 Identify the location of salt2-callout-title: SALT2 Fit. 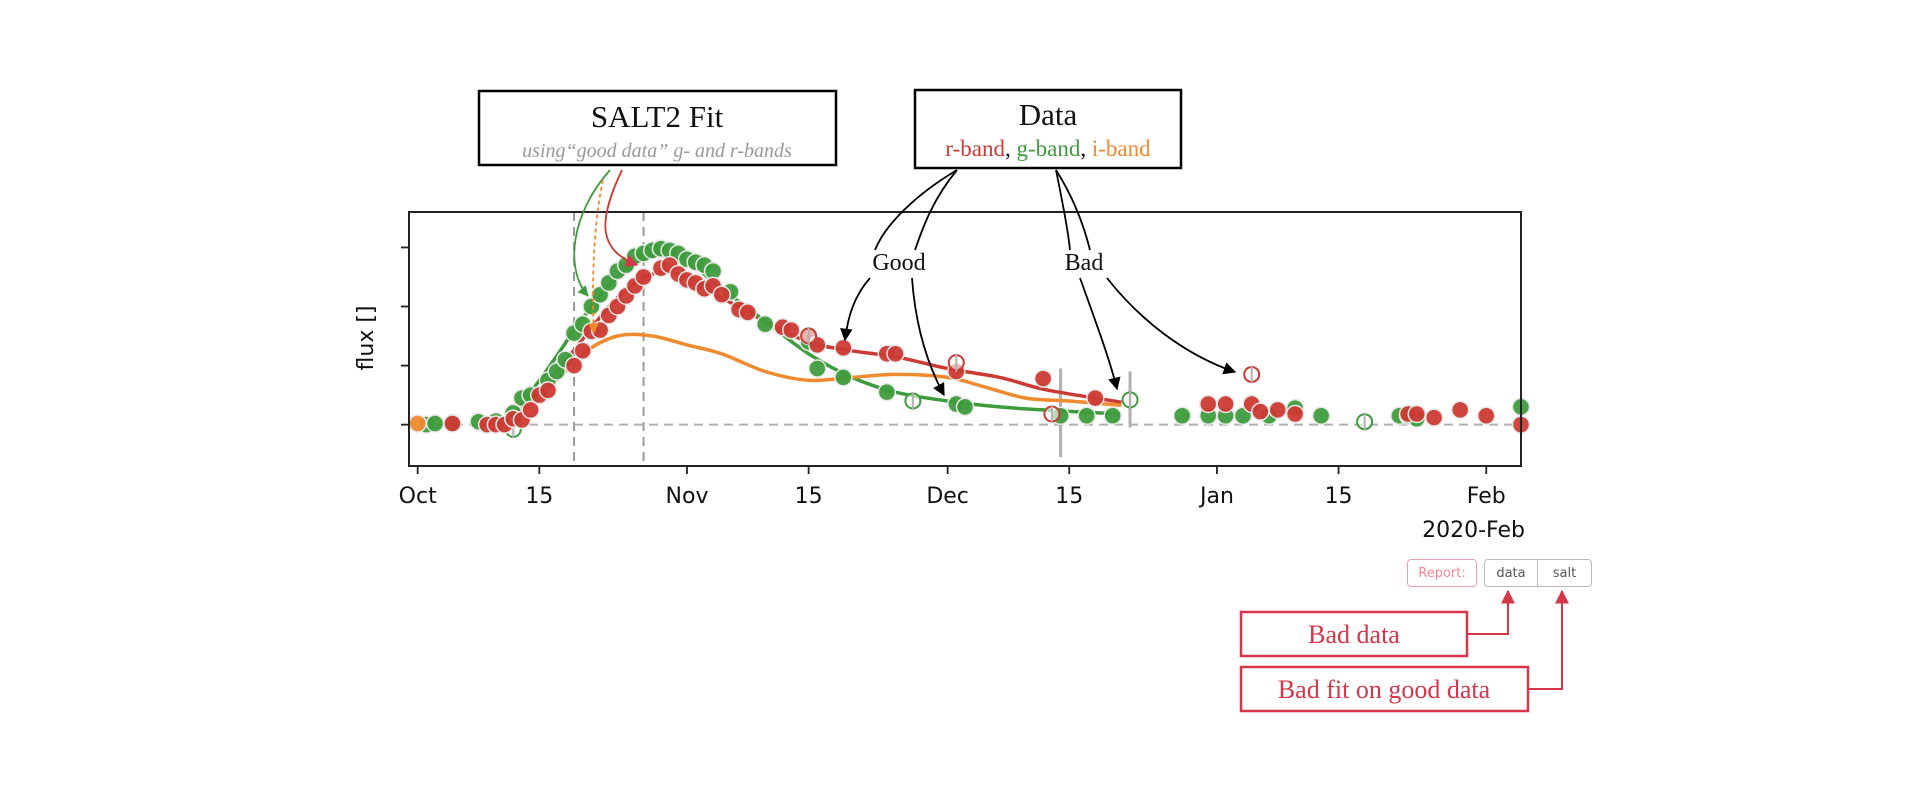
(657, 116).